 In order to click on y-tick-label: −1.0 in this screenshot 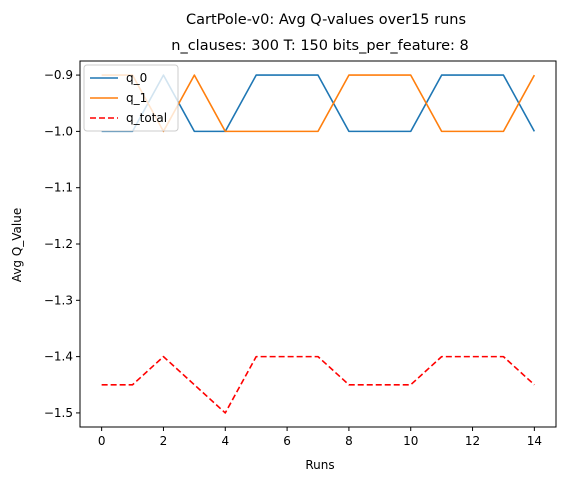, I will do `click(58, 131)`.